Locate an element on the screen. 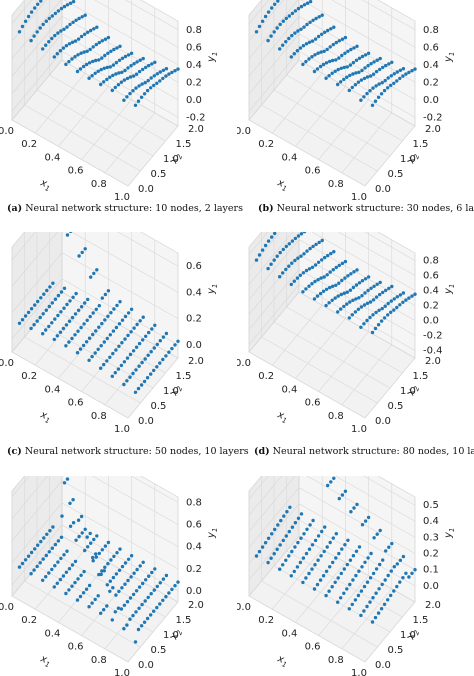 This screenshot has height=676, width=474. z-tick-label: -0.2 is located at coordinates (196, 117).